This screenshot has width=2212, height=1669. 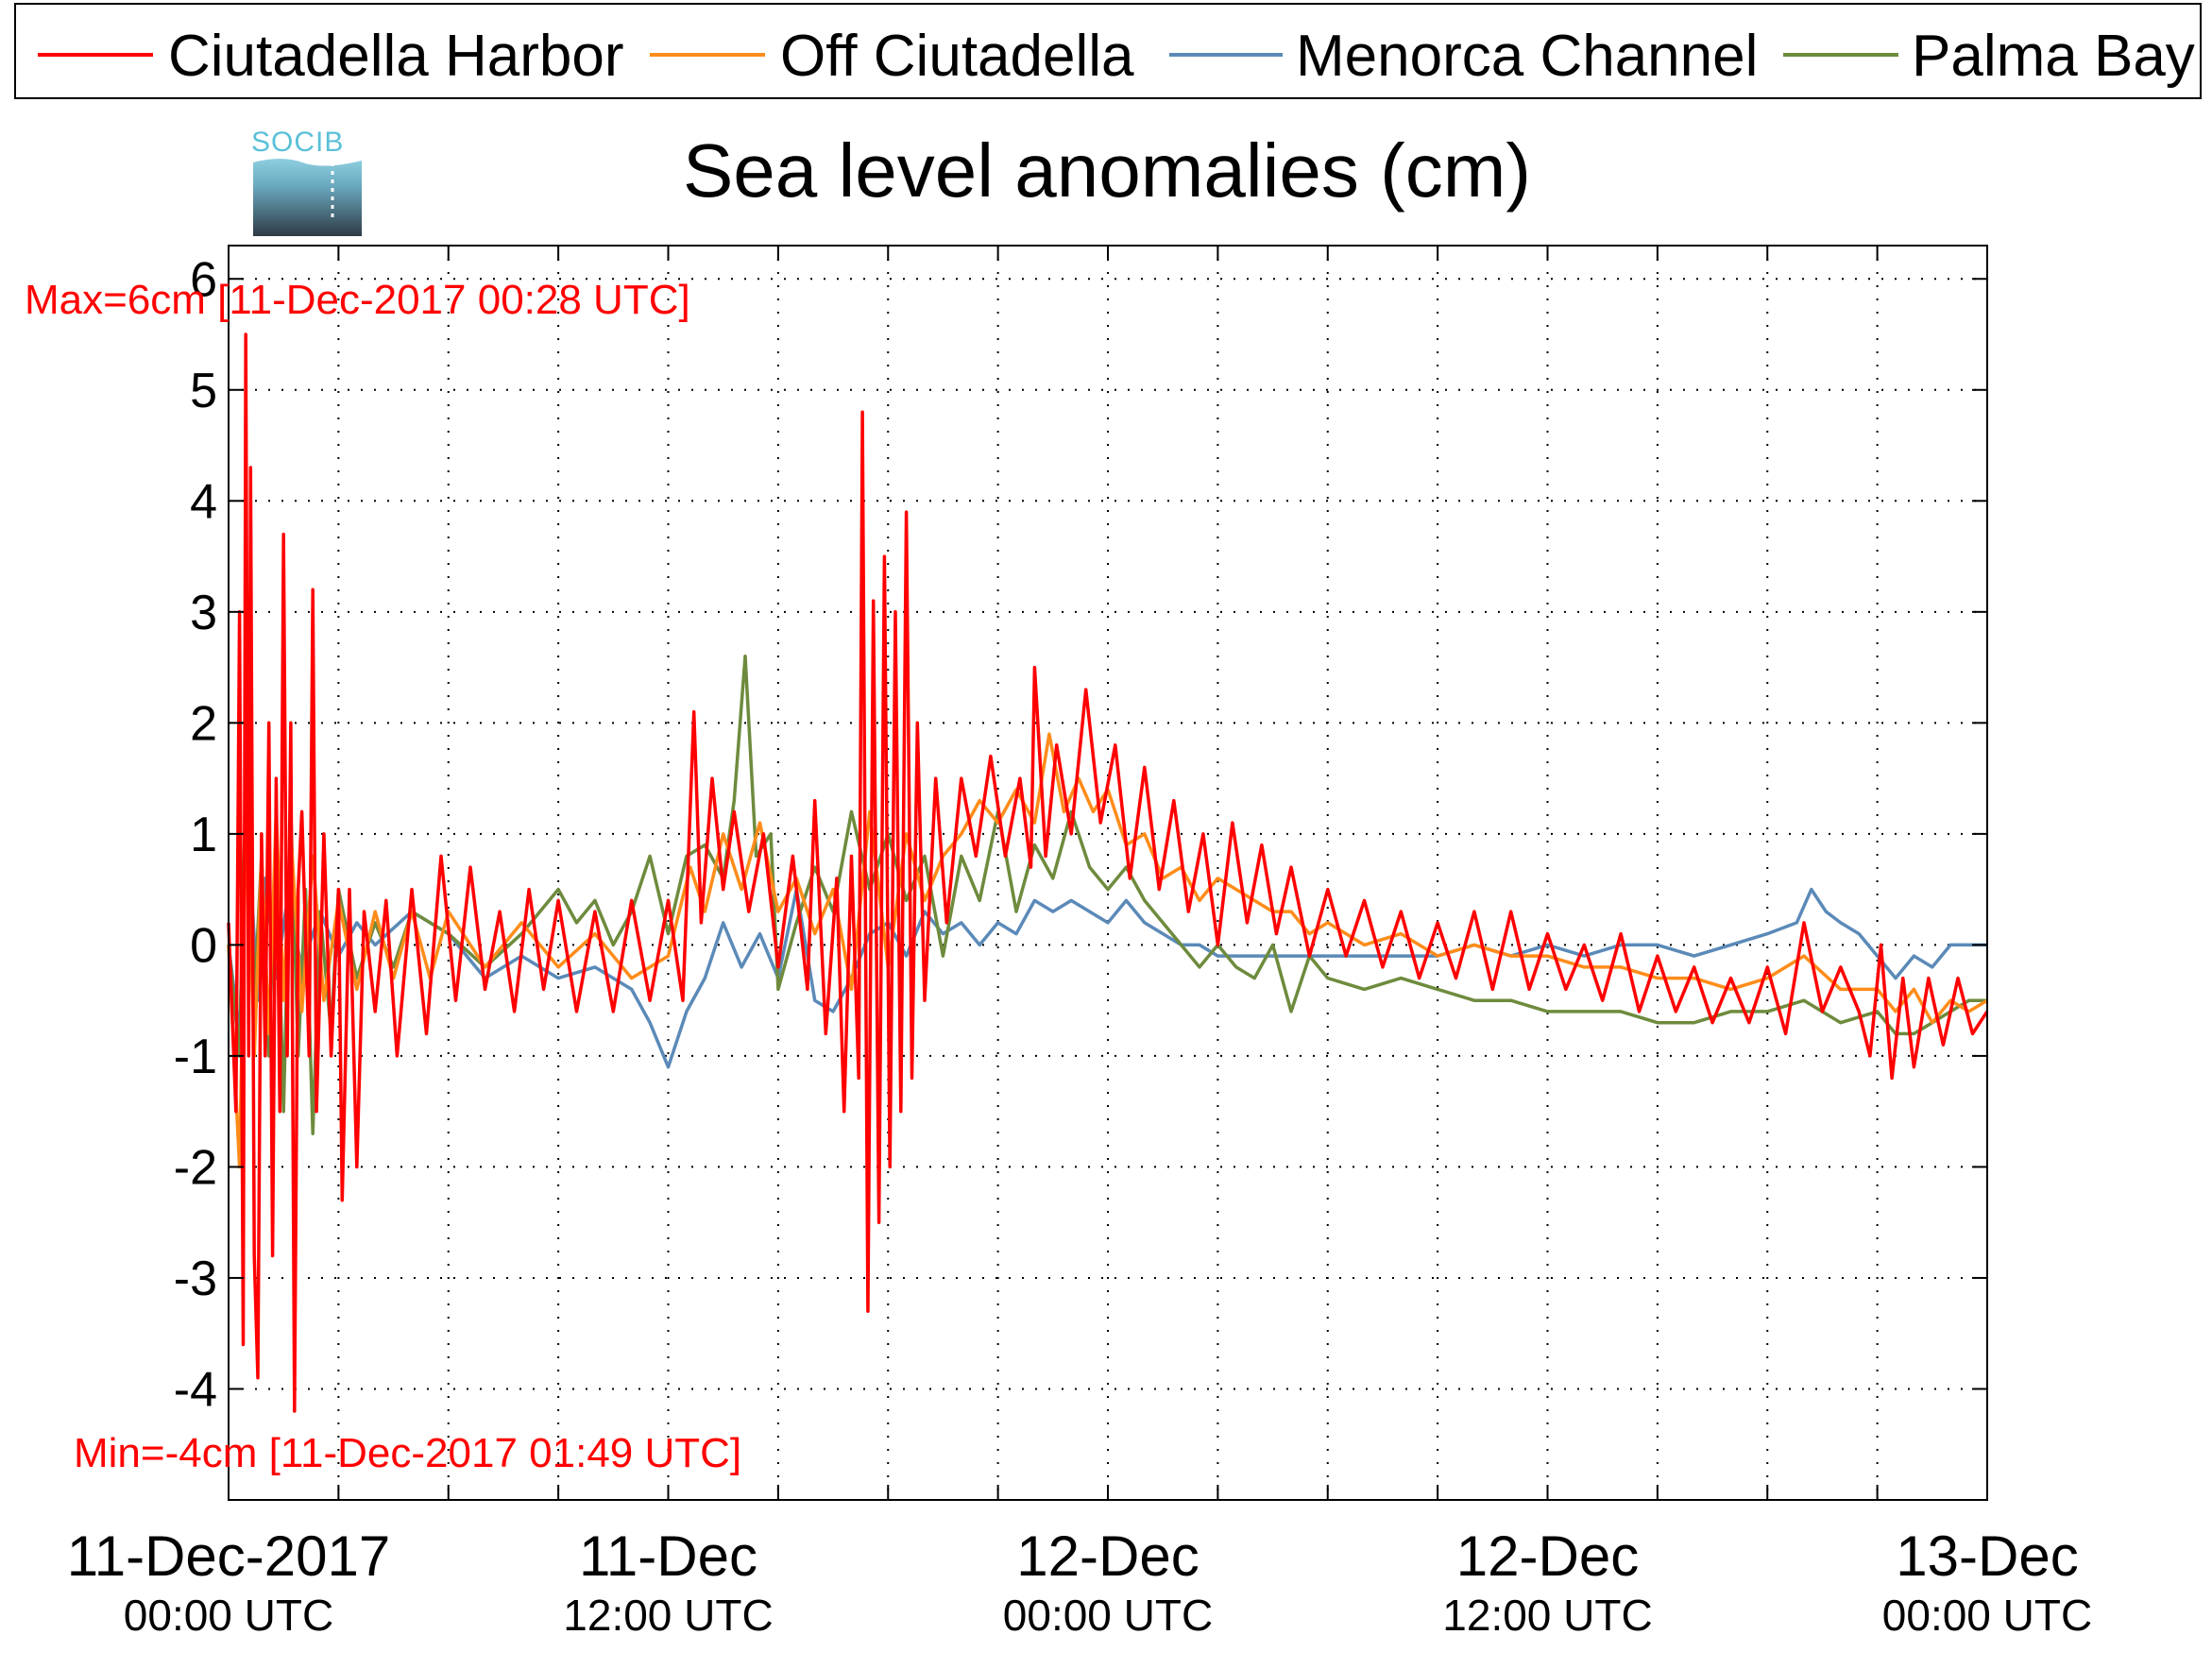 I want to click on y-tick-label: 4, so click(x=203, y=502).